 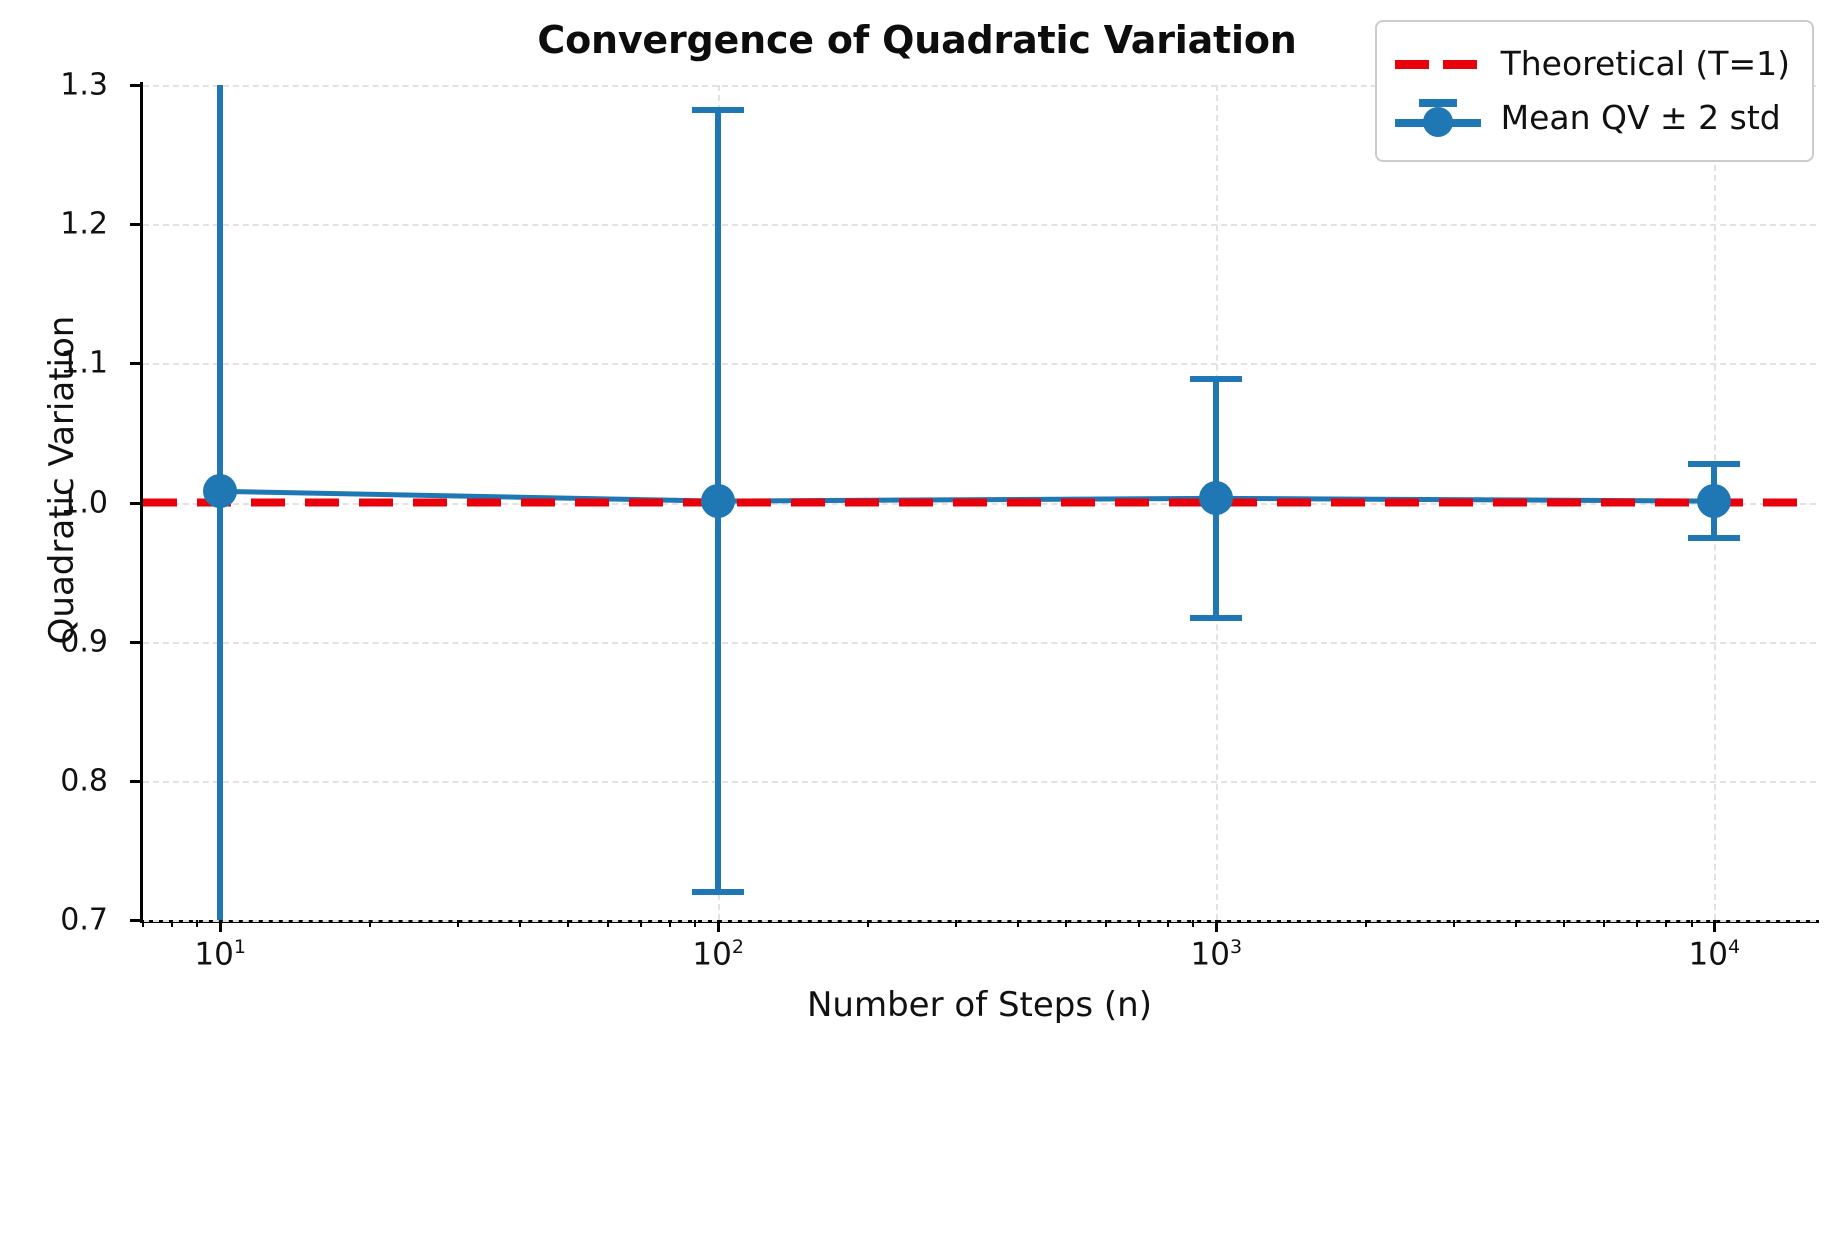 I want to click on legend-entry-mean-qv: Mean QV ± 2 std, so click(x=1592, y=117).